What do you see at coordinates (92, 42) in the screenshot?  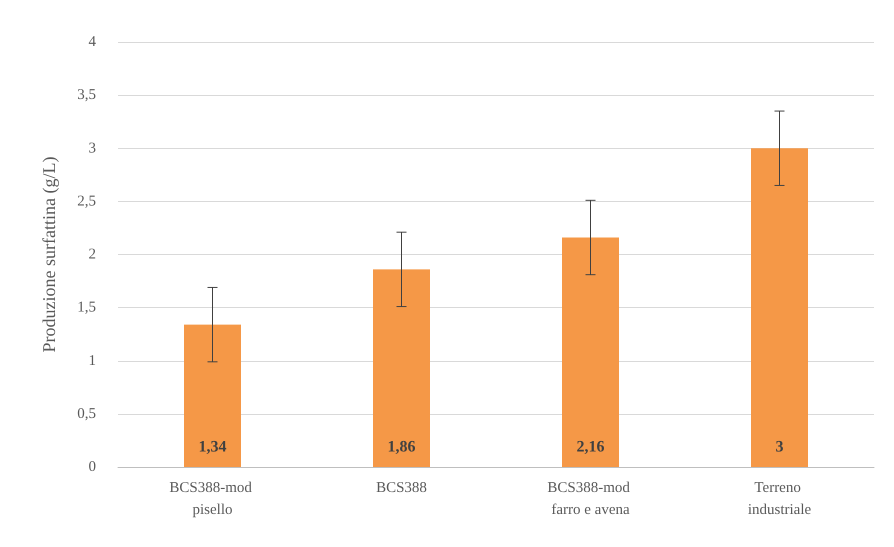 I see `y-tick-label: 4` at bounding box center [92, 42].